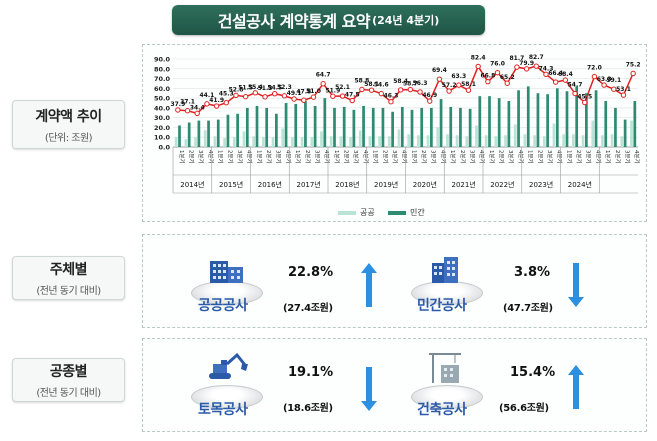  What do you see at coordinates (162, 128) in the screenshot?
I see `y-tick-label: 20.0` at bounding box center [162, 128].